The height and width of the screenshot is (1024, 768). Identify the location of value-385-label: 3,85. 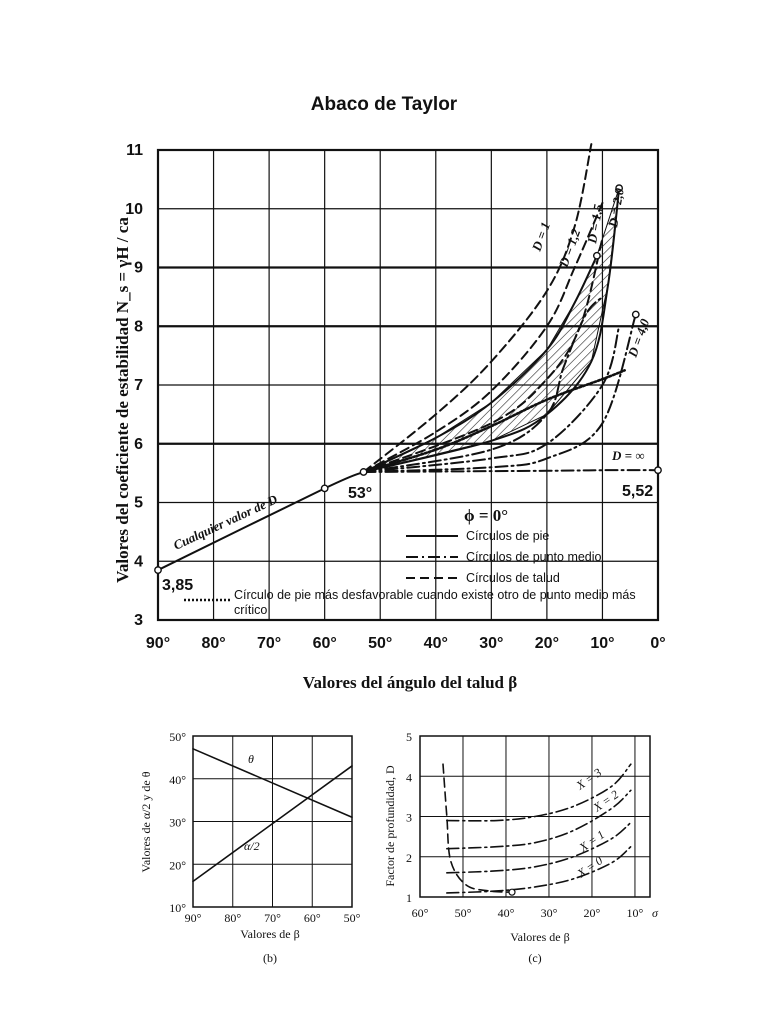
(177, 585).